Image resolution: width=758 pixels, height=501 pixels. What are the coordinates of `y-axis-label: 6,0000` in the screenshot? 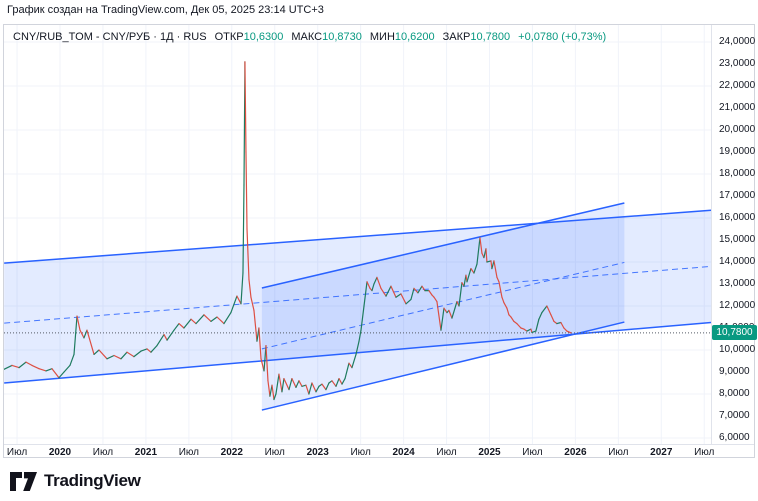 It's located at (734, 437).